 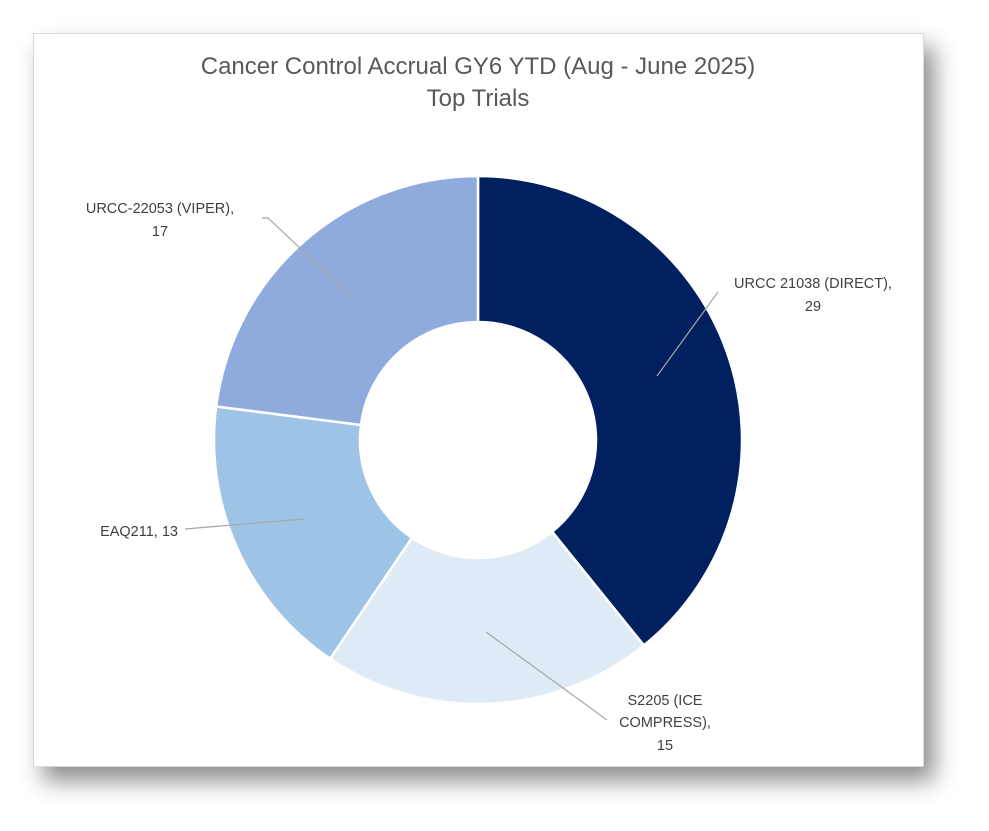 What do you see at coordinates (665, 701) in the screenshot?
I see `data-label-1: S2205 (ICE` at bounding box center [665, 701].